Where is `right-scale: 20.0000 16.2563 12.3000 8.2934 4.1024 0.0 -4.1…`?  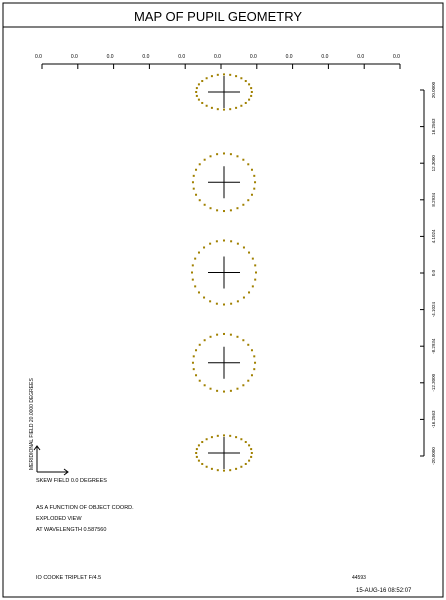
right-scale: 20.0000 16.2563 12.3000 8.2934 4.1024 0.0 -4.1… is located at coordinates (428, 273).